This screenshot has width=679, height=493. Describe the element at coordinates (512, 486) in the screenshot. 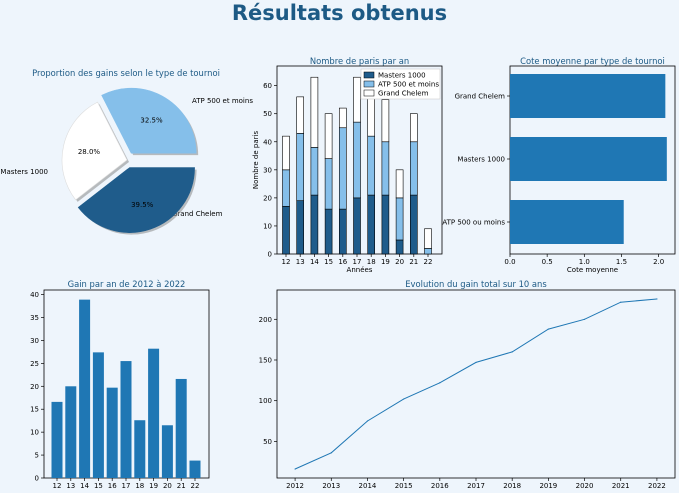

I see `line-xtick-label: 2018` at that location.